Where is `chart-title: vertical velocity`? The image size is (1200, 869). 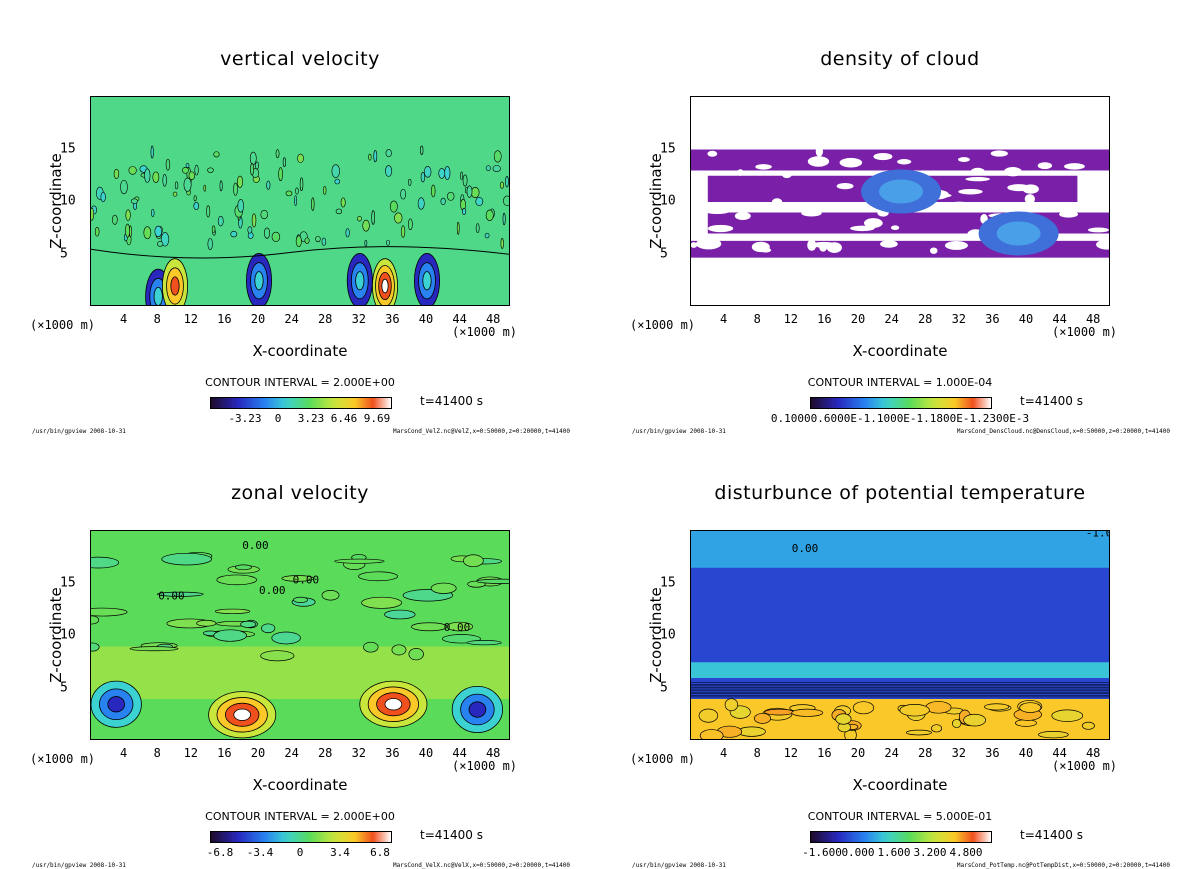 chart-title: vertical velocity is located at coordinates (300, 59).